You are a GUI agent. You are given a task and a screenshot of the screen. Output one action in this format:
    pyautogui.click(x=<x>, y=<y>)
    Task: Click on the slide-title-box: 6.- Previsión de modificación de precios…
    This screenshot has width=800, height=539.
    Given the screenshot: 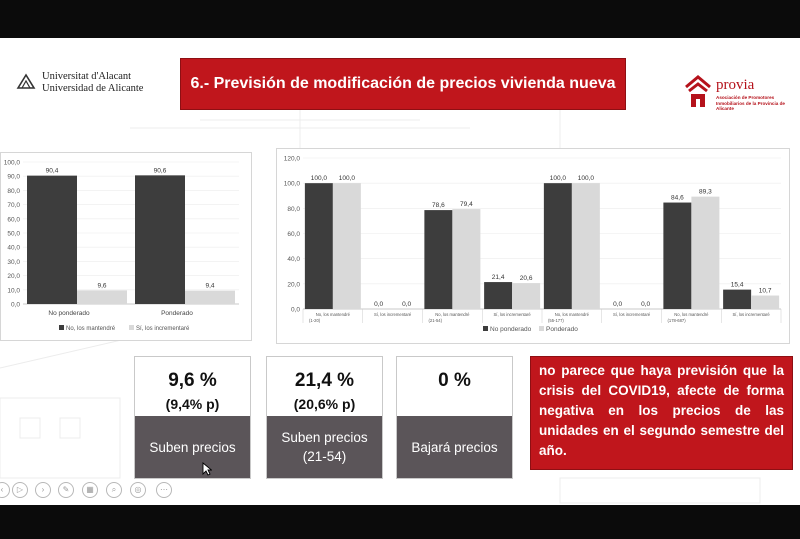 What is the action you would take?
    pyautogui.click(x=403, y=84)
    